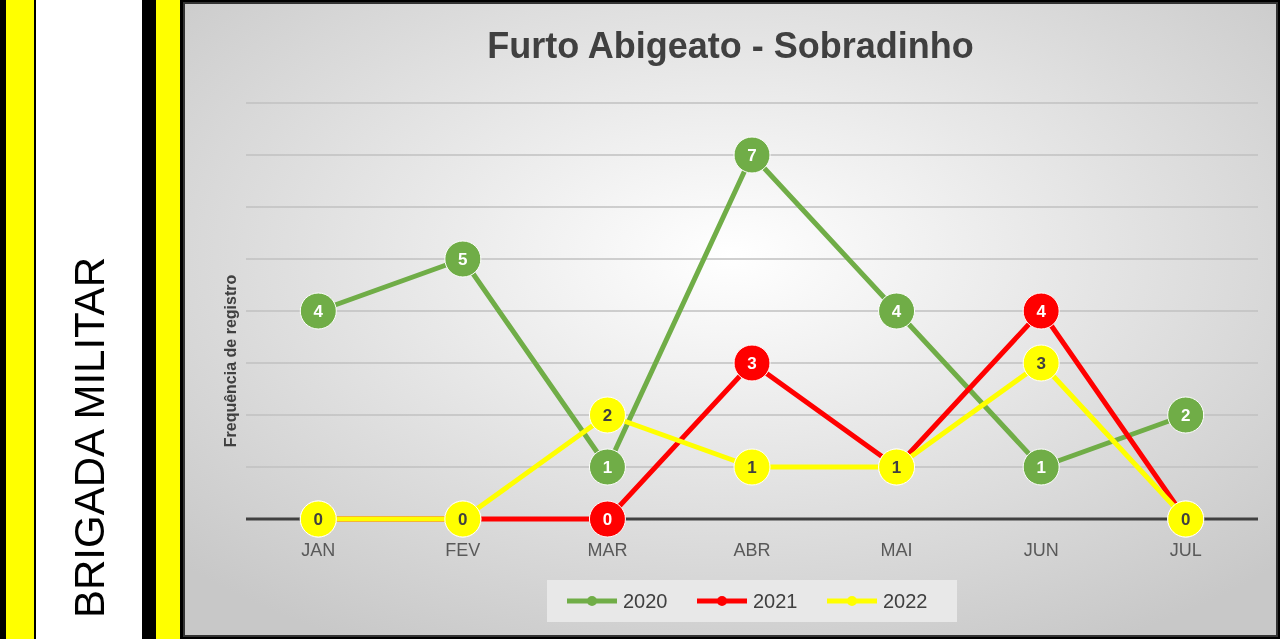  I want to click on x-tick-label: JAN, so click(318, 550).